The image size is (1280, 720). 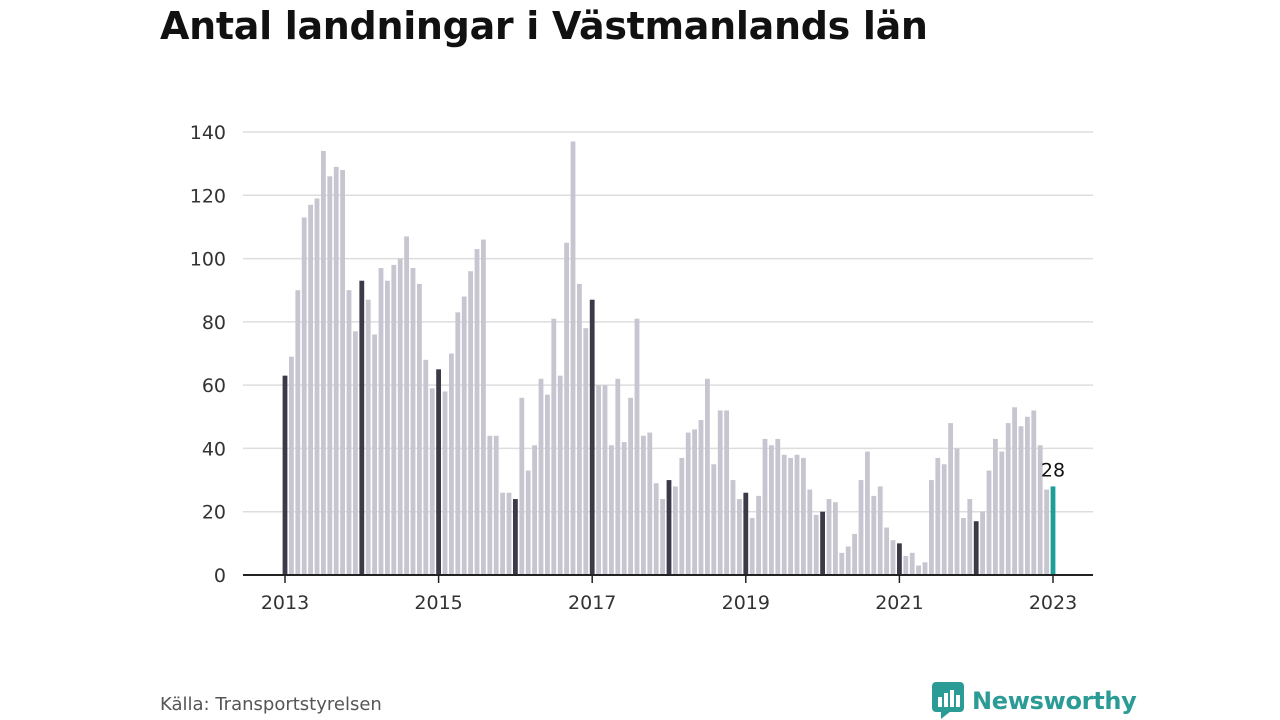 I want to click on y-tick-label: 0, so click(x=220, y=576).